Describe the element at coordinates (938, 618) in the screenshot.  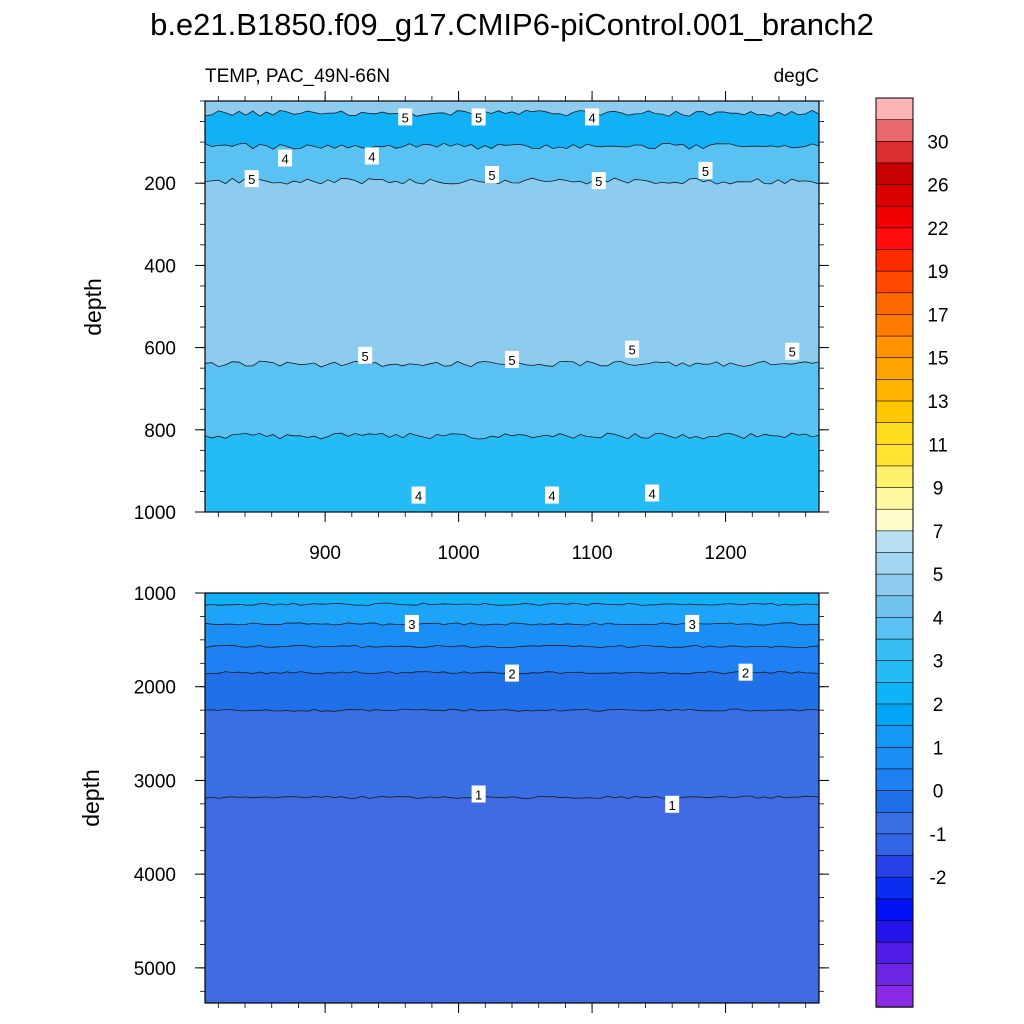
I see `colorbar-label: 4` at that location.